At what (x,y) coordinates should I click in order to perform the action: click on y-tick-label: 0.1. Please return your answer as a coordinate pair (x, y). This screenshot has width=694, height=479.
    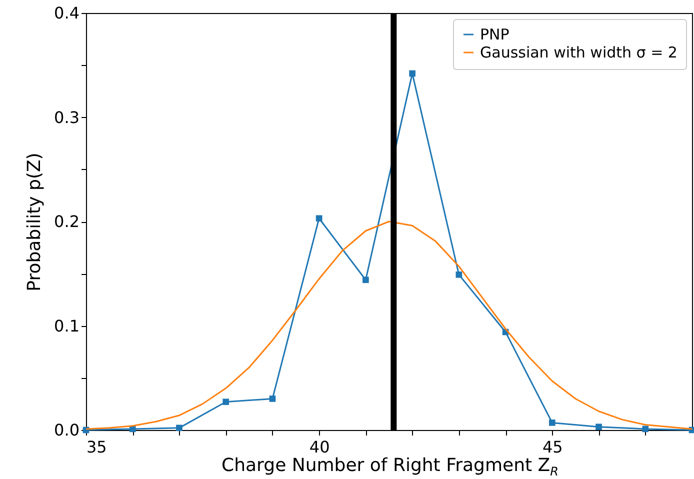
    Looking at the image, I should click on (67, 326).